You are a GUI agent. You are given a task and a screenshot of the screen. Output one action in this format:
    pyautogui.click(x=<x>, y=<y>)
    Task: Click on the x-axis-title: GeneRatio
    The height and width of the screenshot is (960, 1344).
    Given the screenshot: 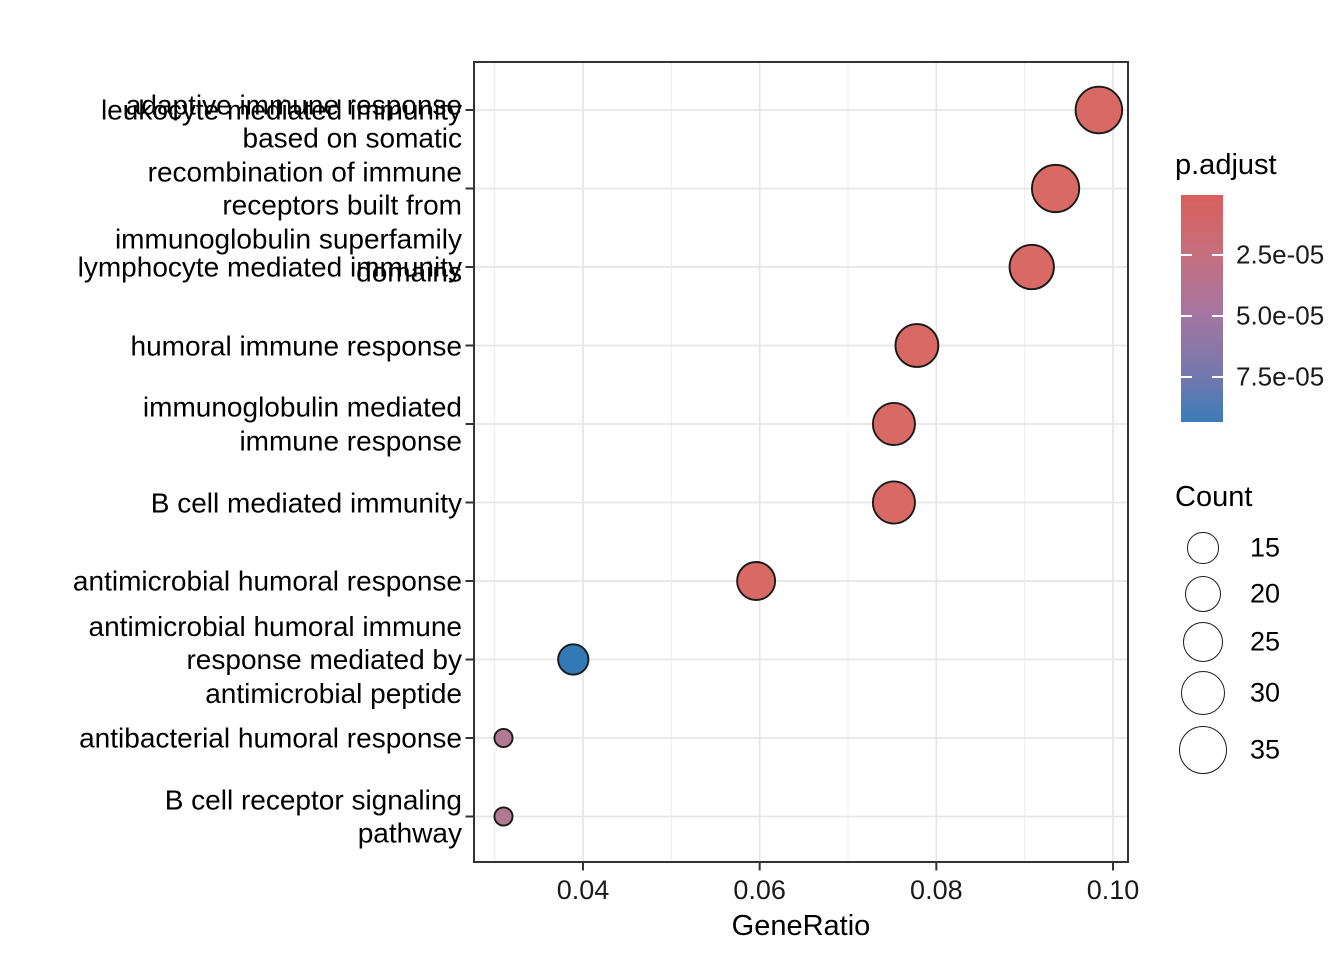 What is the action you would take?
    pyautogui.click(x=801, y=926)
    